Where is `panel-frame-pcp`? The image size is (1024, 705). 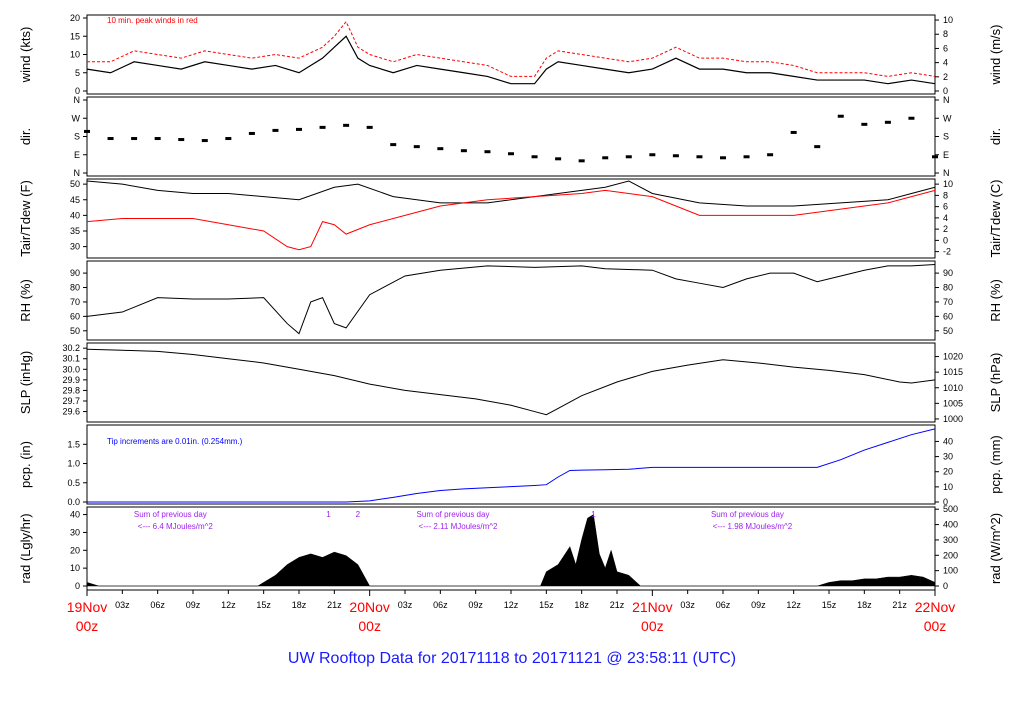
panel-frame-pcp is located at coordinates (511, 464).